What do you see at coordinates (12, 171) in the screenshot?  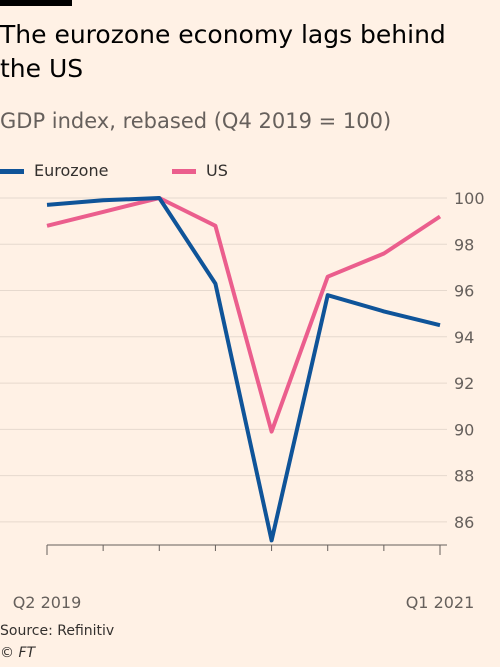 I see `legend-swatch-eurozone` at bounding box center [12, 171].